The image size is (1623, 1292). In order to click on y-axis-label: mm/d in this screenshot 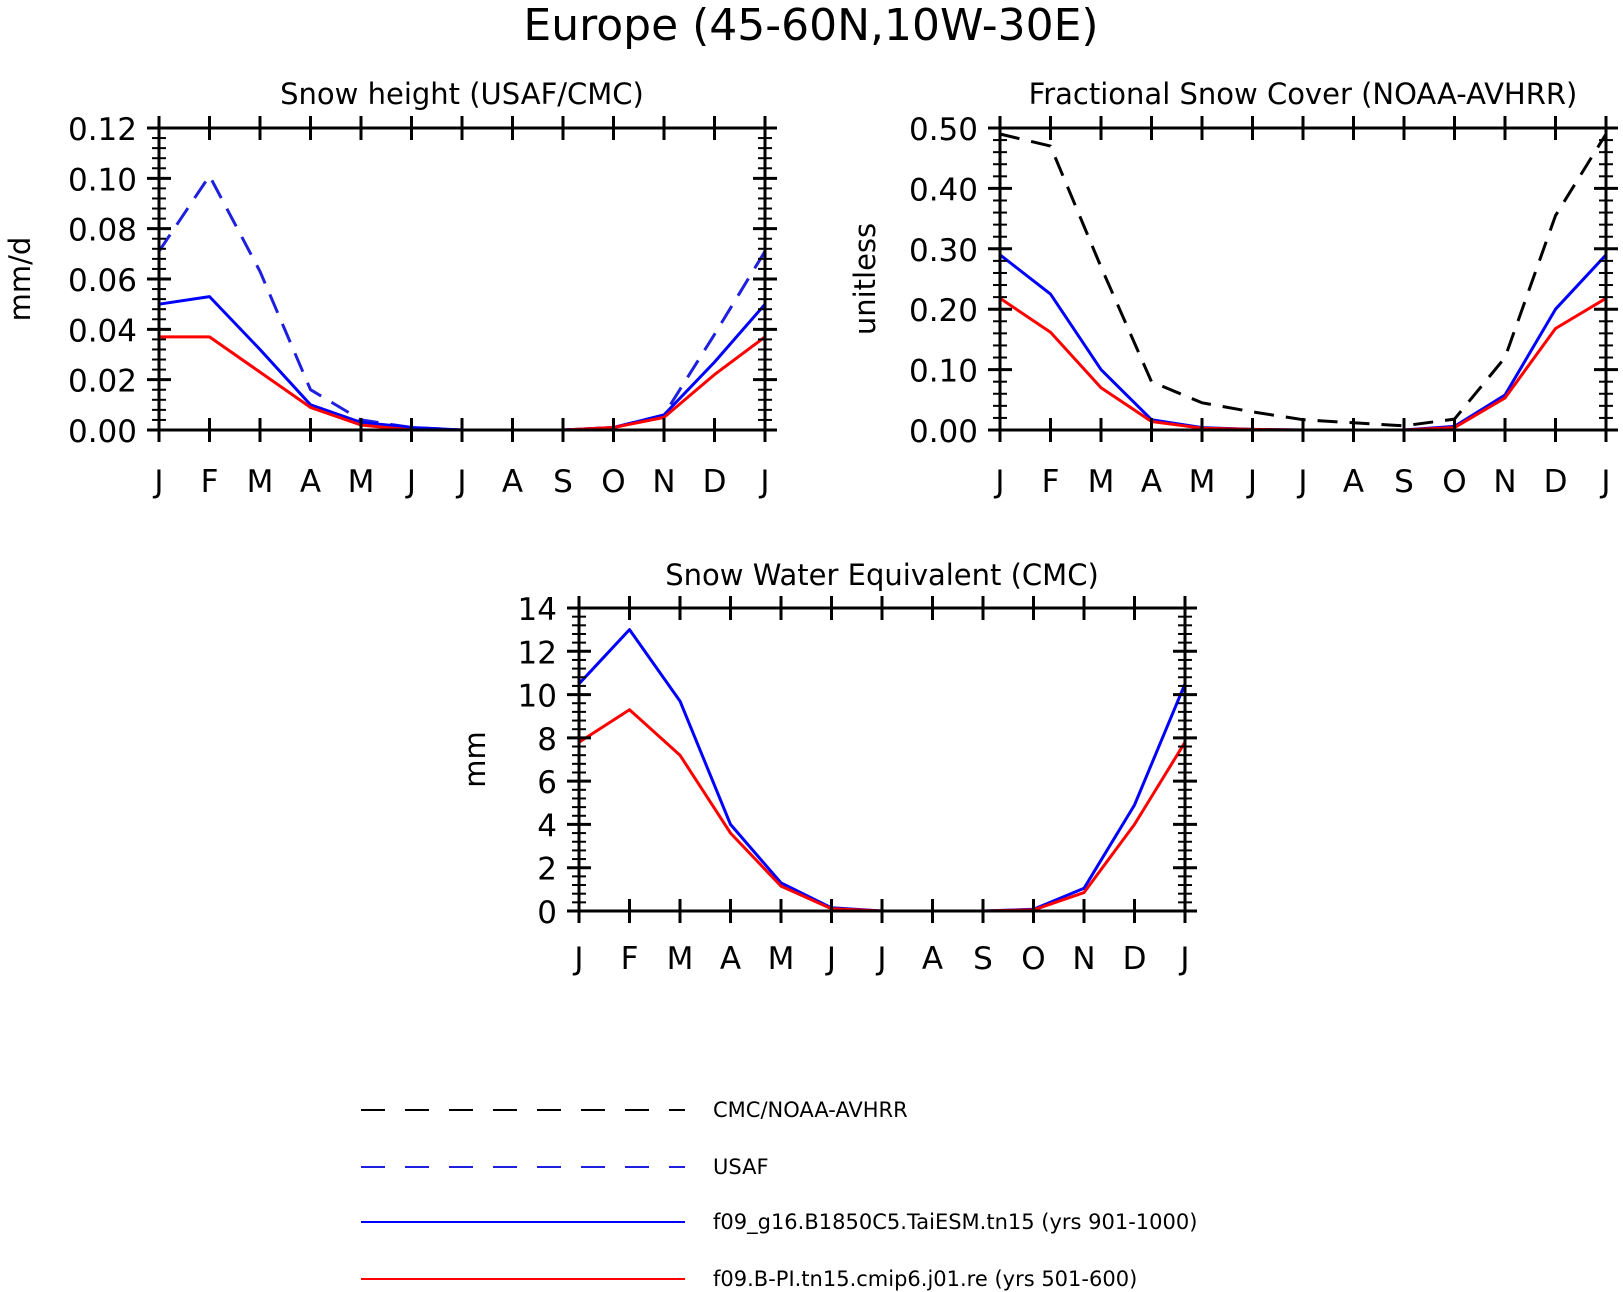, I will do `click(20, 279)`.